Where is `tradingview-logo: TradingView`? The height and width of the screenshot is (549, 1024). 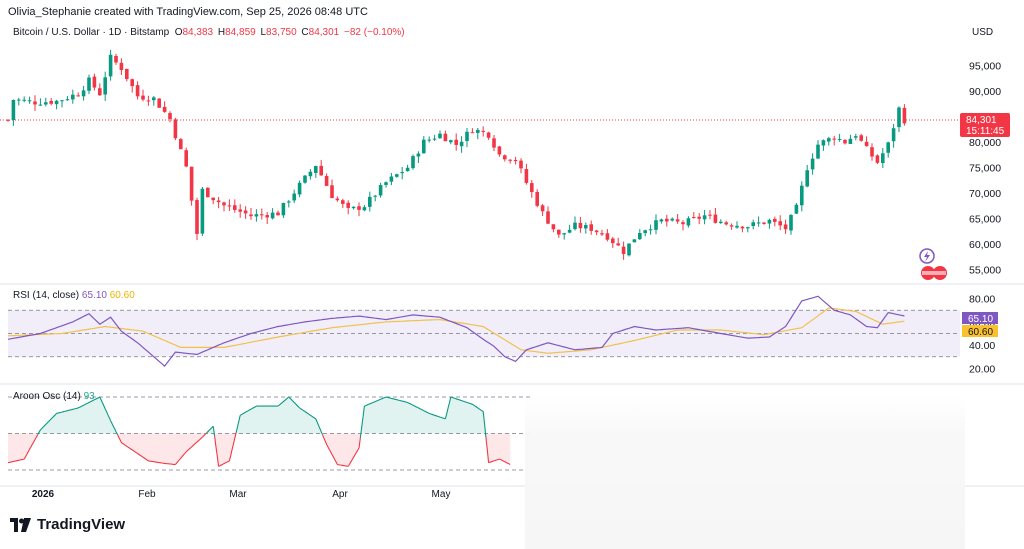 tradingview-logo: TradingView is located at coordinates (67, 524).